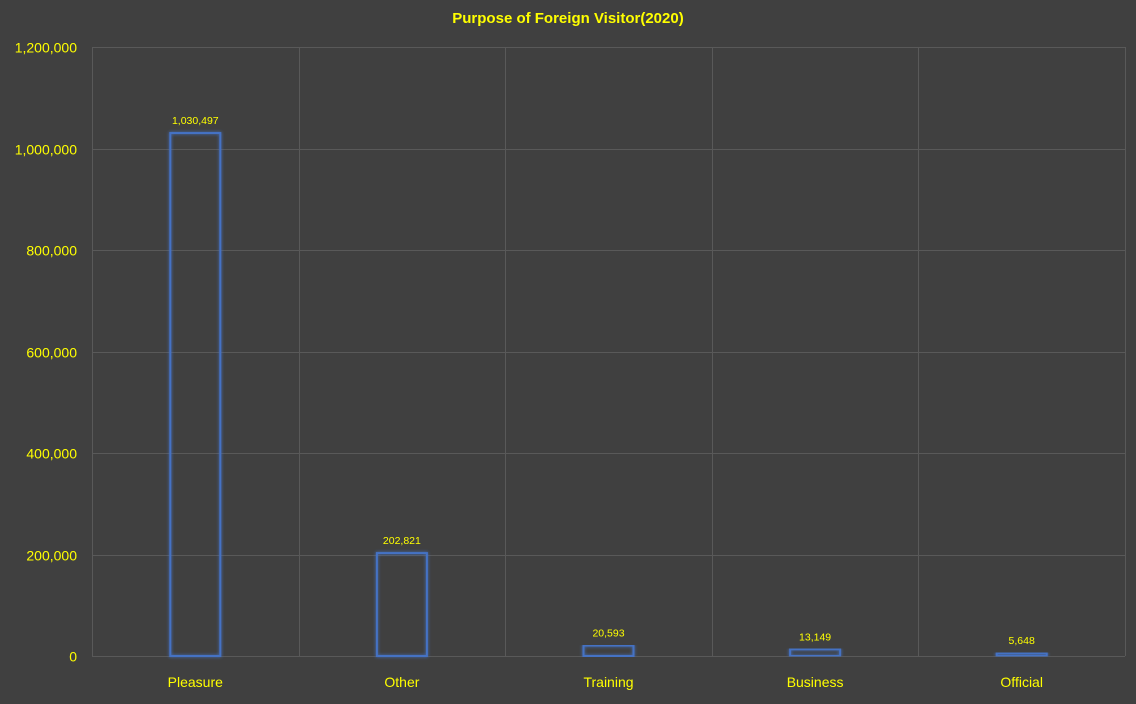  I want to click on chart-title: Purpose of Foreign Visitor(2020), so click(567, 18).